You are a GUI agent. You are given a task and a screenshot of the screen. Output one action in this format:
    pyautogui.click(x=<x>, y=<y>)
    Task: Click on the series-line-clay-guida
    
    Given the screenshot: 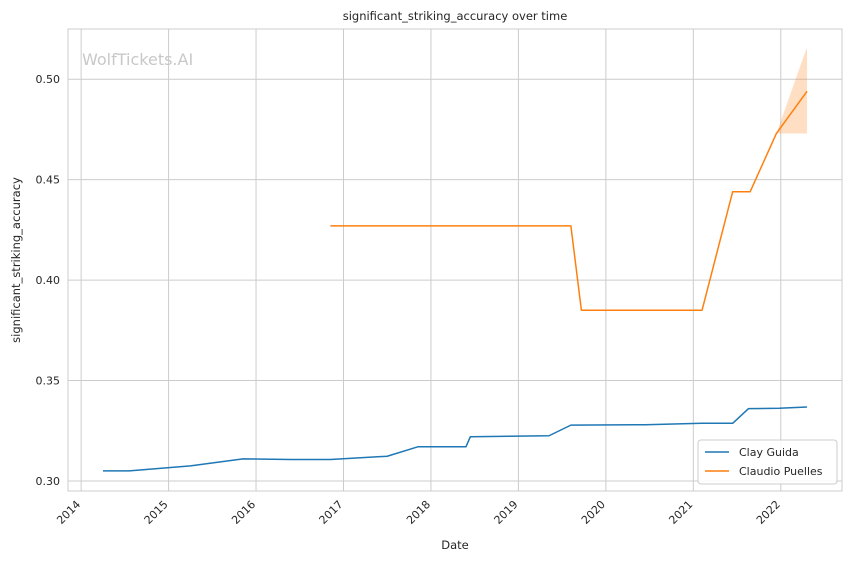 What is the action you would take?
    pyautogui.click(x=455, y=439)
    